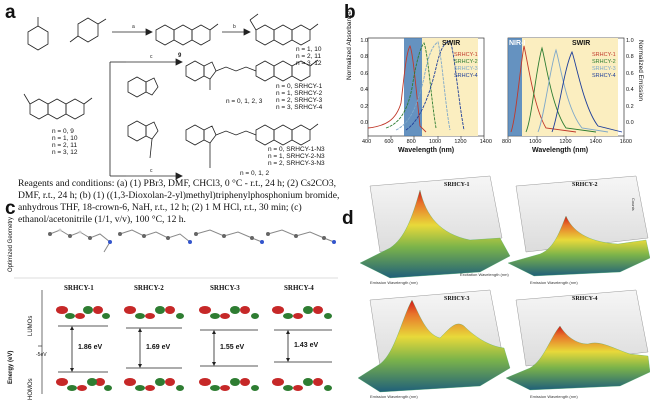  Describe the element at coordinates (349, 45) in the screenshot. I see `ylabel-absorbance: Normalized Absorbance` at that location.